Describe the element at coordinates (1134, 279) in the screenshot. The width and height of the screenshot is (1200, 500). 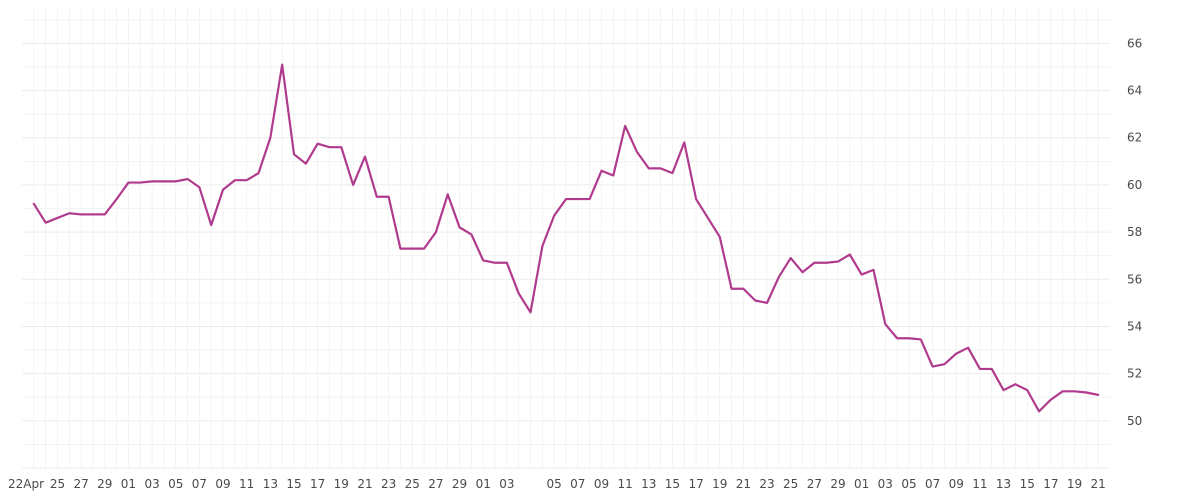
I see `y-tick-label: 56` at that location.